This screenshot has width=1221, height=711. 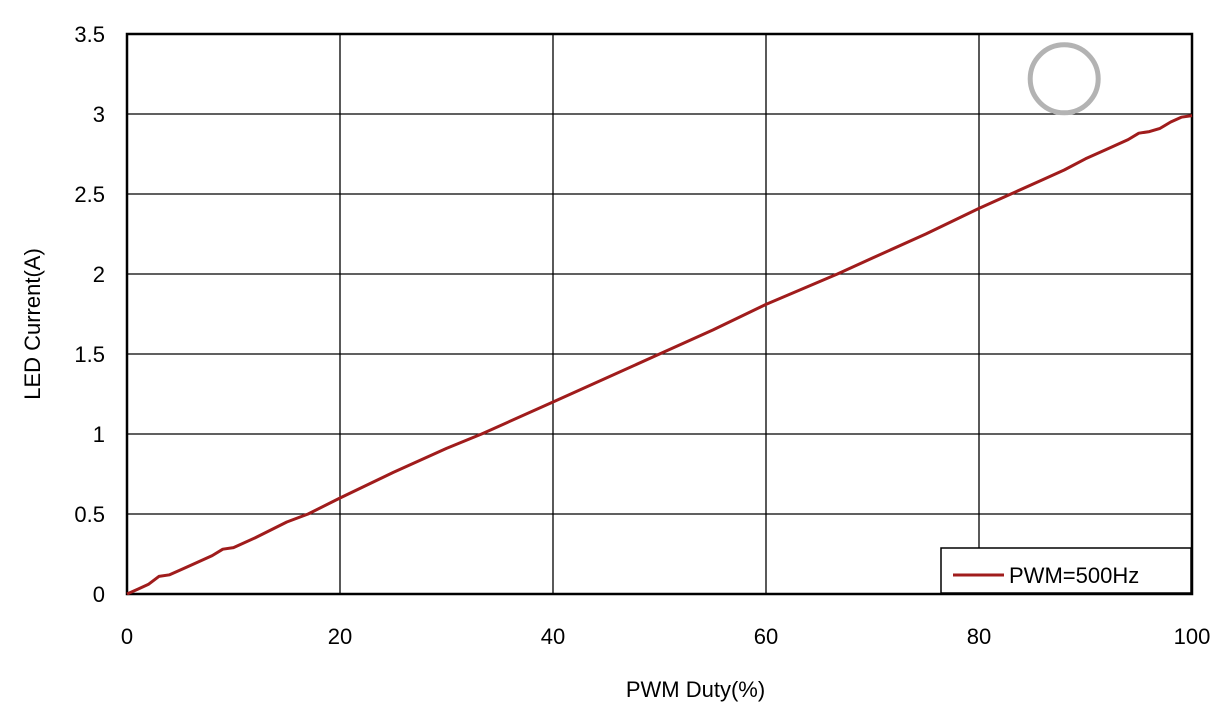 I want to click on legend: PWM=500Hz, so click(x=1066, y=570).